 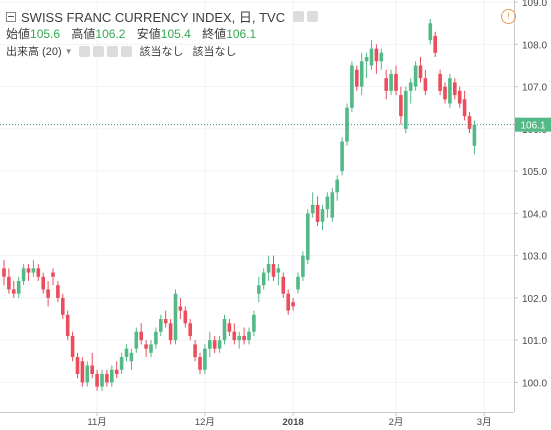 I want to click on y-tick-label: 100.0, so click(x=534, y=383).